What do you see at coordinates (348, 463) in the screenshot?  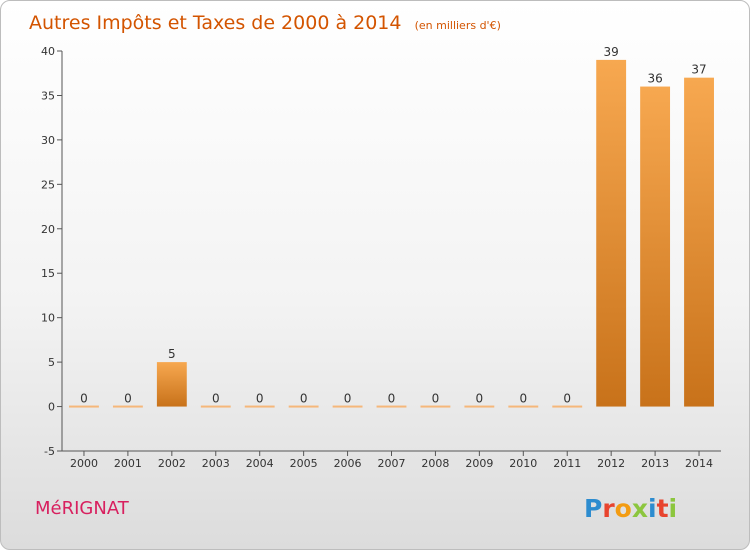 I see `x-tick-label: 2006` at bounding box center [348, 463].